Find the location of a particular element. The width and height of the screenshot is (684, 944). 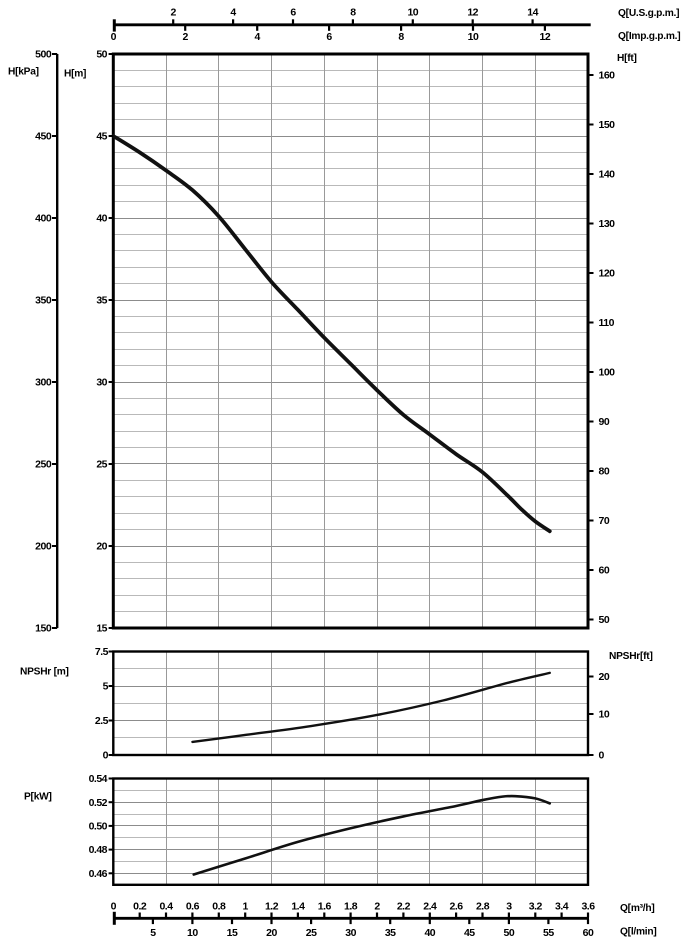

svg-text: 0.48 is located at coordinates (98, 850).